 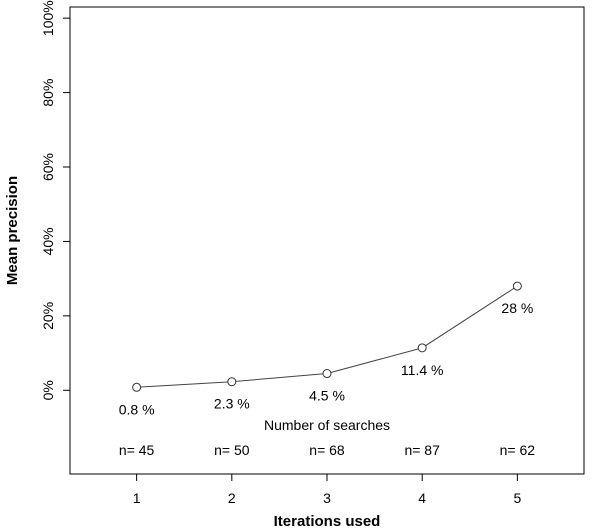 I want to click on x-tick-label: 4, so click(x=422, y=498).